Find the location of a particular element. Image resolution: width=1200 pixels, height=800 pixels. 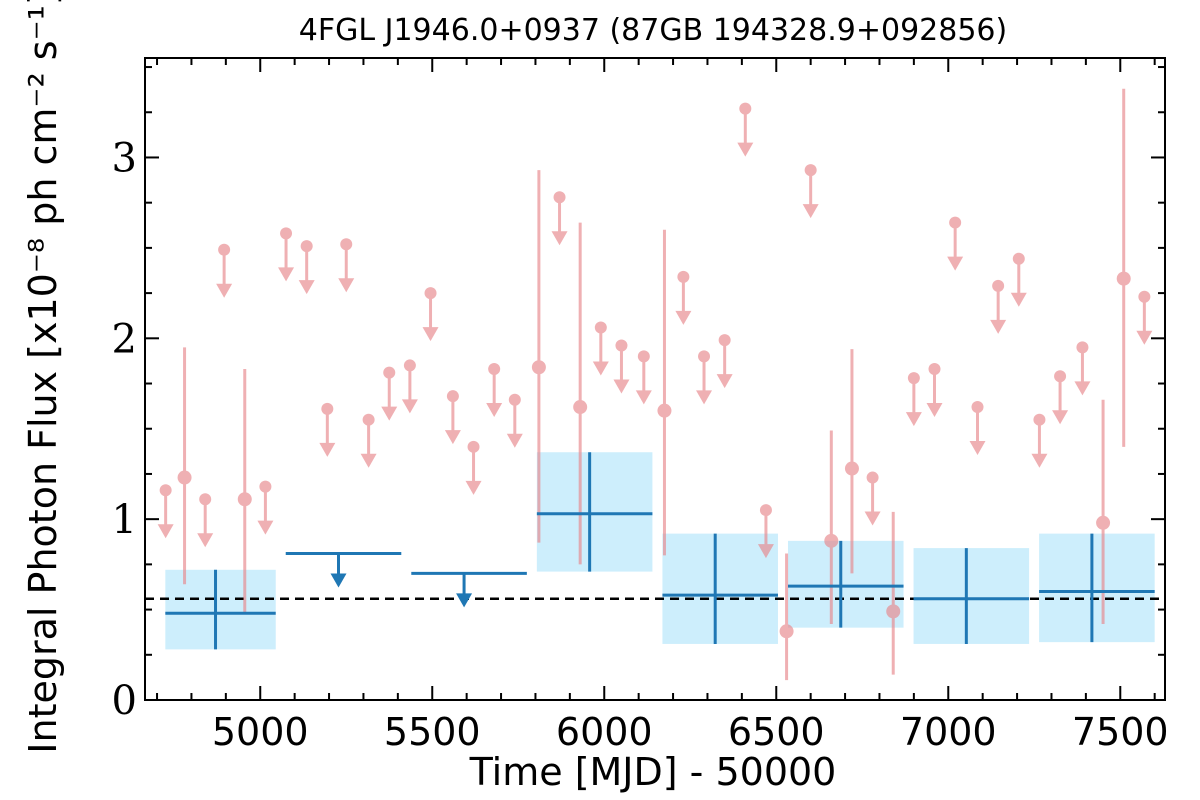

y-axis-label: Integral Photon Flux [x10⁻⁸ ph cm⁻² s⁻¹] is located at coordinates (43, 377).